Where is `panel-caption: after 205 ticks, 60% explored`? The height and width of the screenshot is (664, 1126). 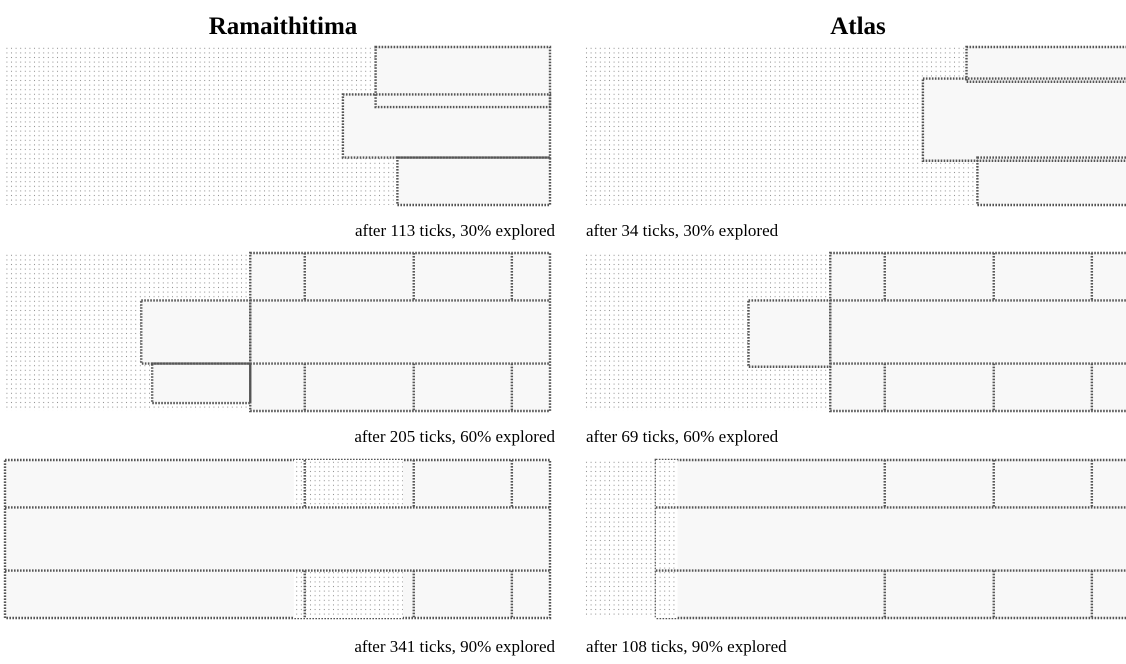
panel-caption: after 205 ticks, 60% explored is located at coordinates (454, 436).